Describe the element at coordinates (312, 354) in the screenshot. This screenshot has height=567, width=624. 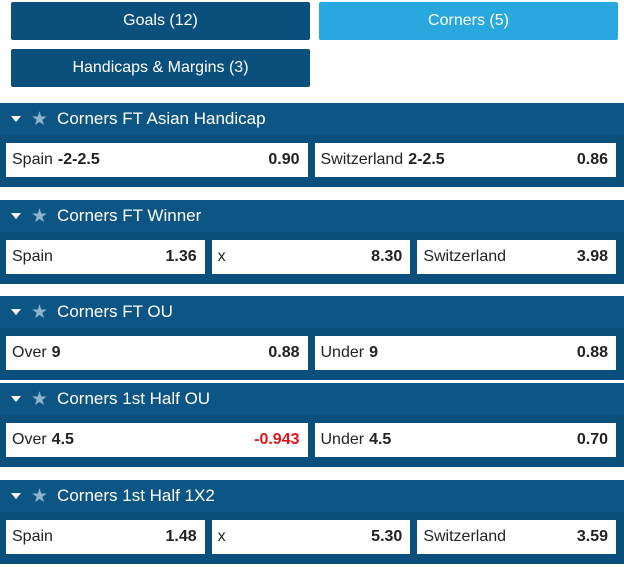
I see `market-body: Over 9 0.88 Under 9 0.88` at that location.